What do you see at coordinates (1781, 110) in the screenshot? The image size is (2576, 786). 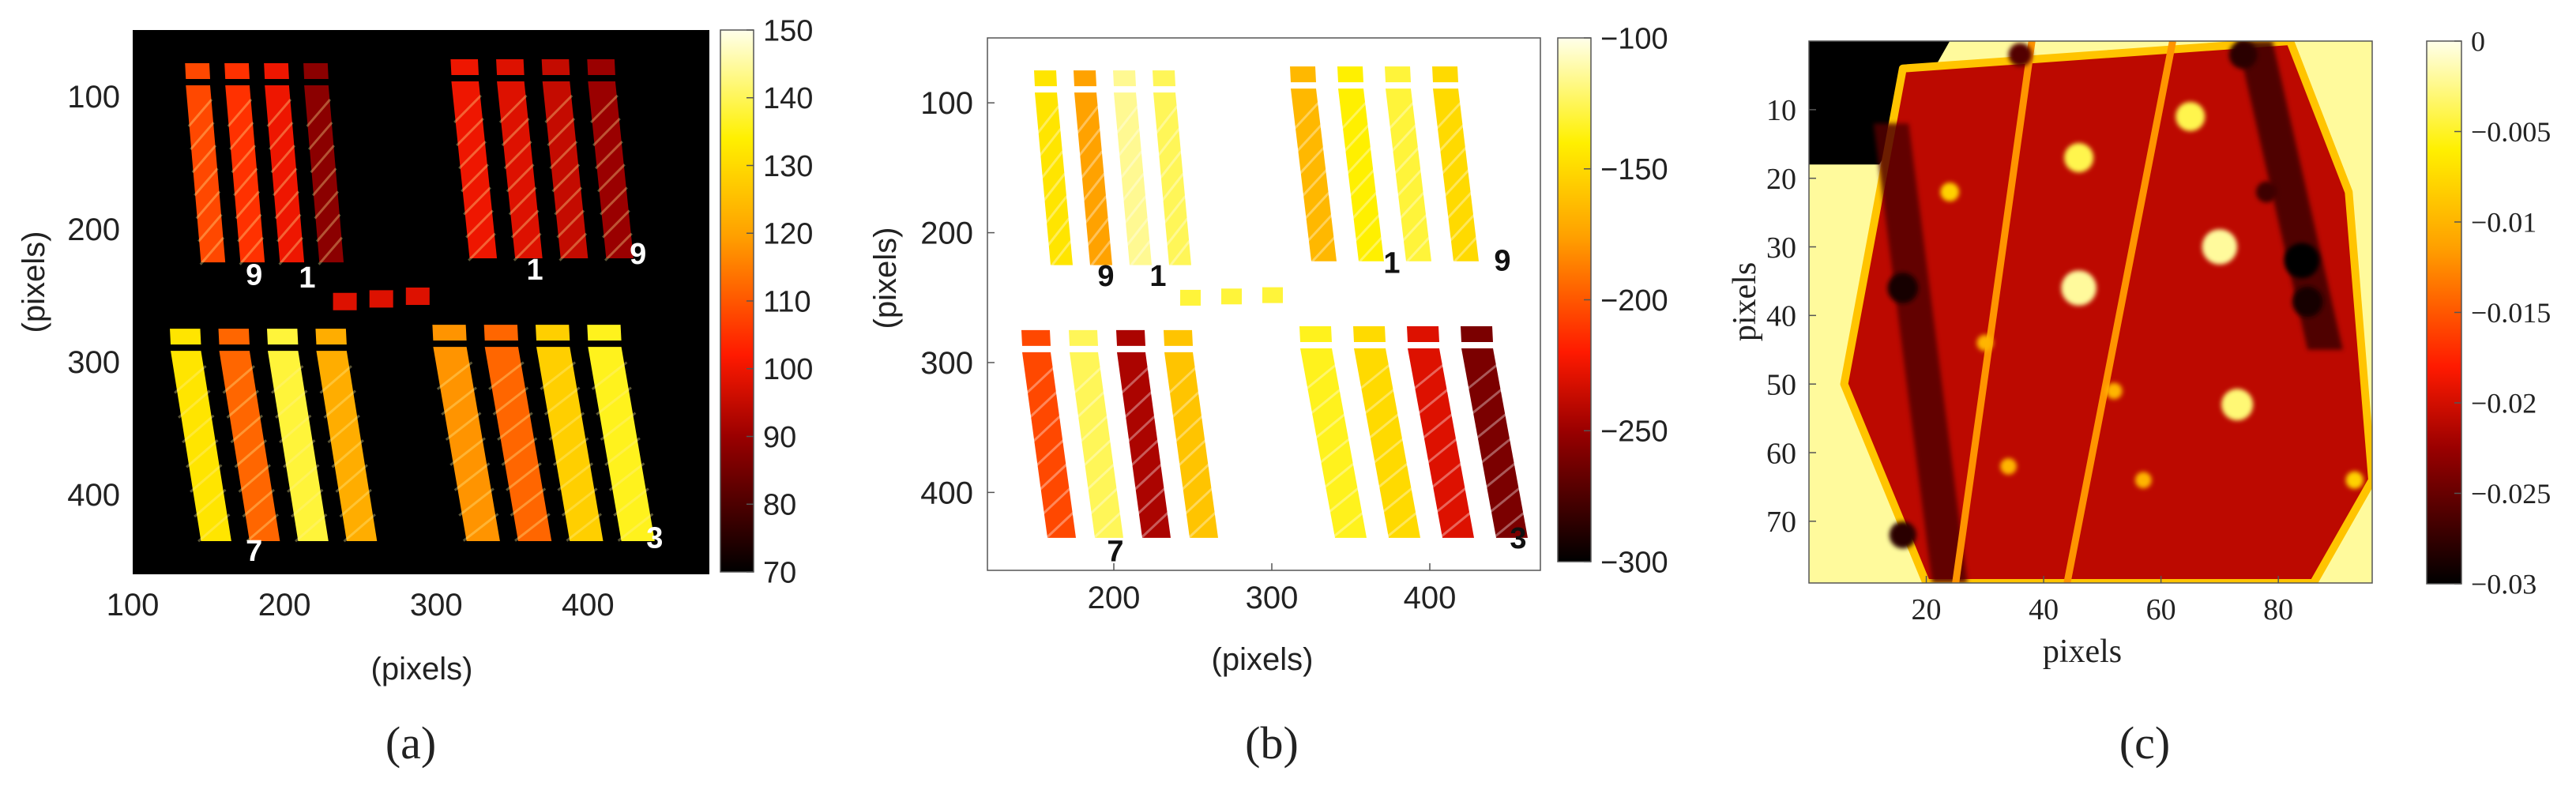 I see `y-tick-label: 10` at bounding box center [1781, 110].